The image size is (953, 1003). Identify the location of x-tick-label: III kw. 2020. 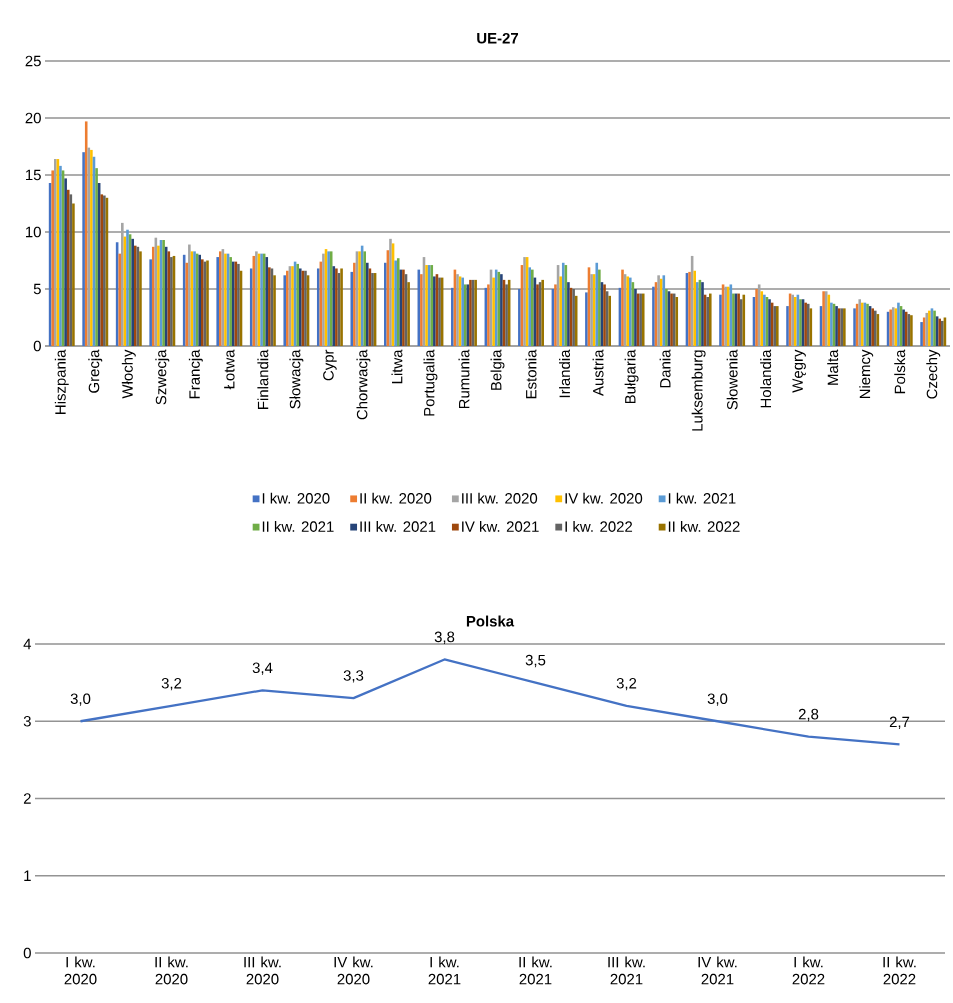
(262, 970).